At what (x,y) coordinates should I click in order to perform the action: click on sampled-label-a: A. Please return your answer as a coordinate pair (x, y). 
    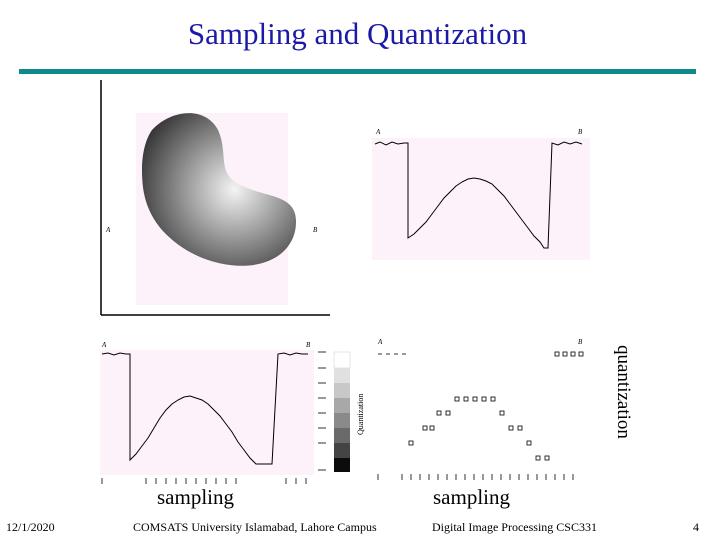
    Looking at the image, I should click on (104, 345).